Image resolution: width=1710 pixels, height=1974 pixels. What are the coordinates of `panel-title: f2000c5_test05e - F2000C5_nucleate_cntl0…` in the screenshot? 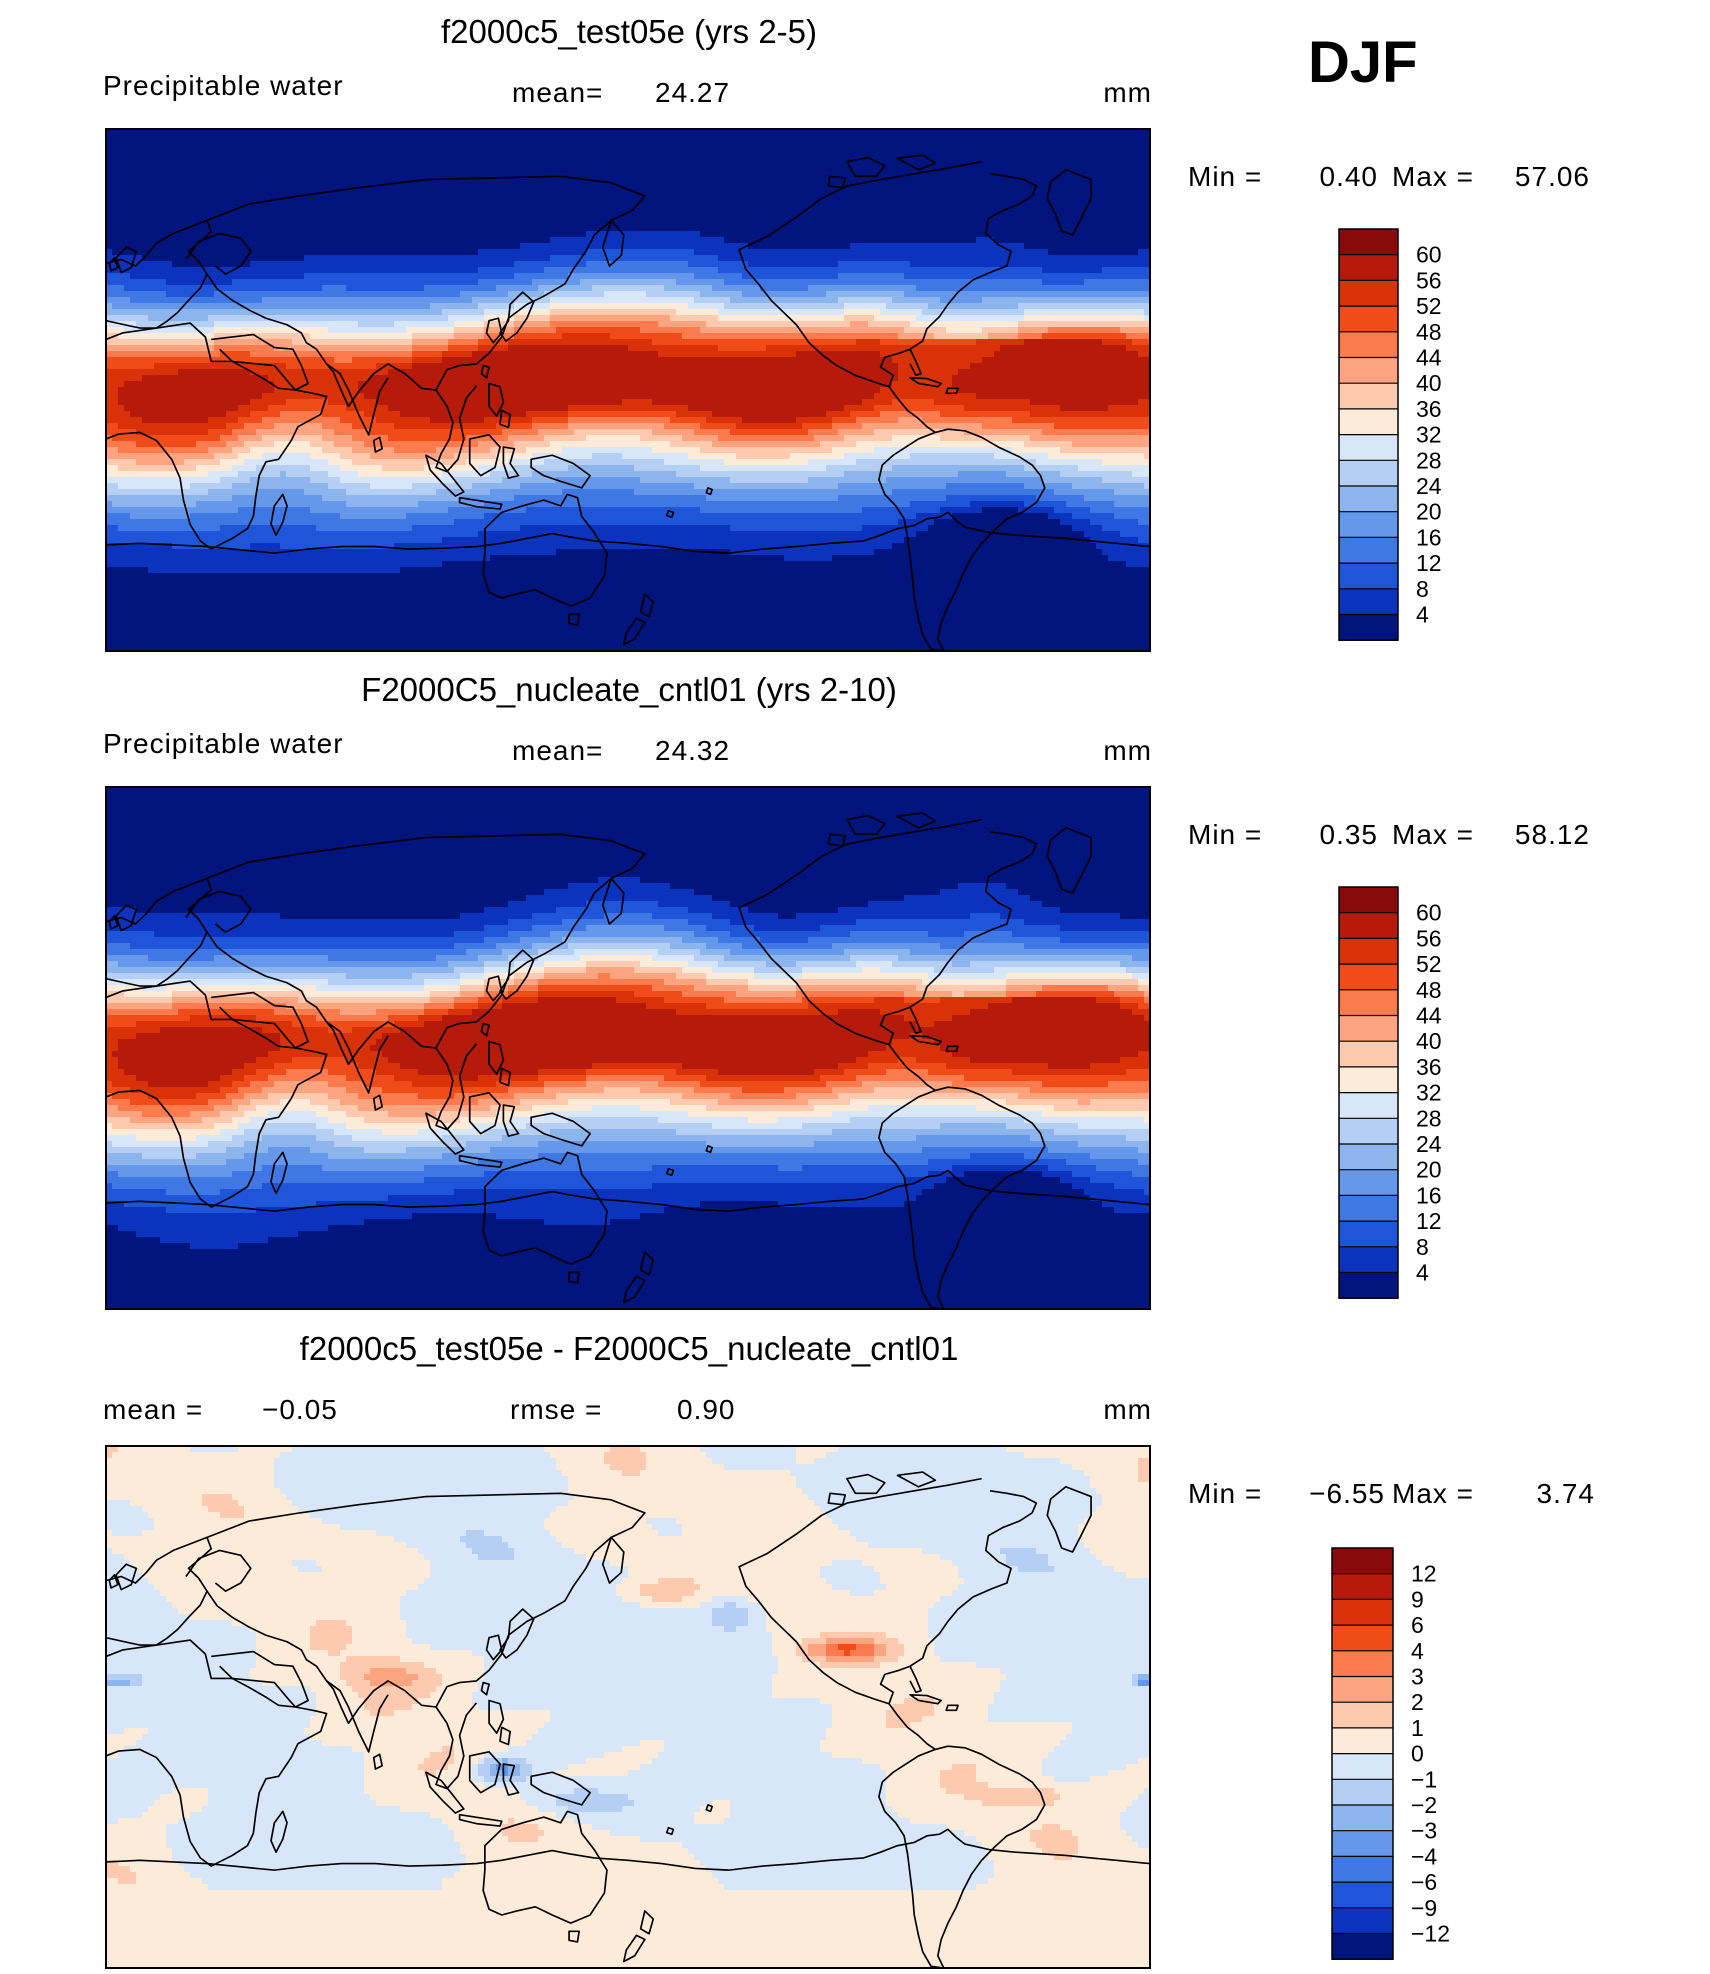 It's located at (629, 1348).